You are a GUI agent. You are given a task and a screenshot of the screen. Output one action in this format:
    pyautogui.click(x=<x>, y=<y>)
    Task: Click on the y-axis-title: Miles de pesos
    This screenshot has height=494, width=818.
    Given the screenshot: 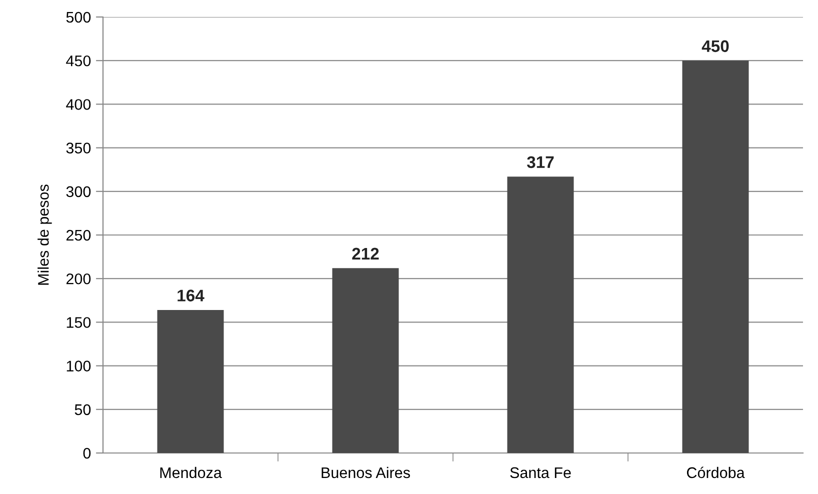 What is the action you would take?
    pyautogui.click(x=45, y=234)
    